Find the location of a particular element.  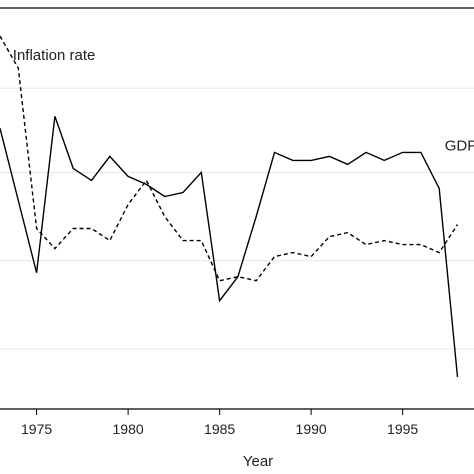

x-axis-label: Year is located at coordinates (258, 461).